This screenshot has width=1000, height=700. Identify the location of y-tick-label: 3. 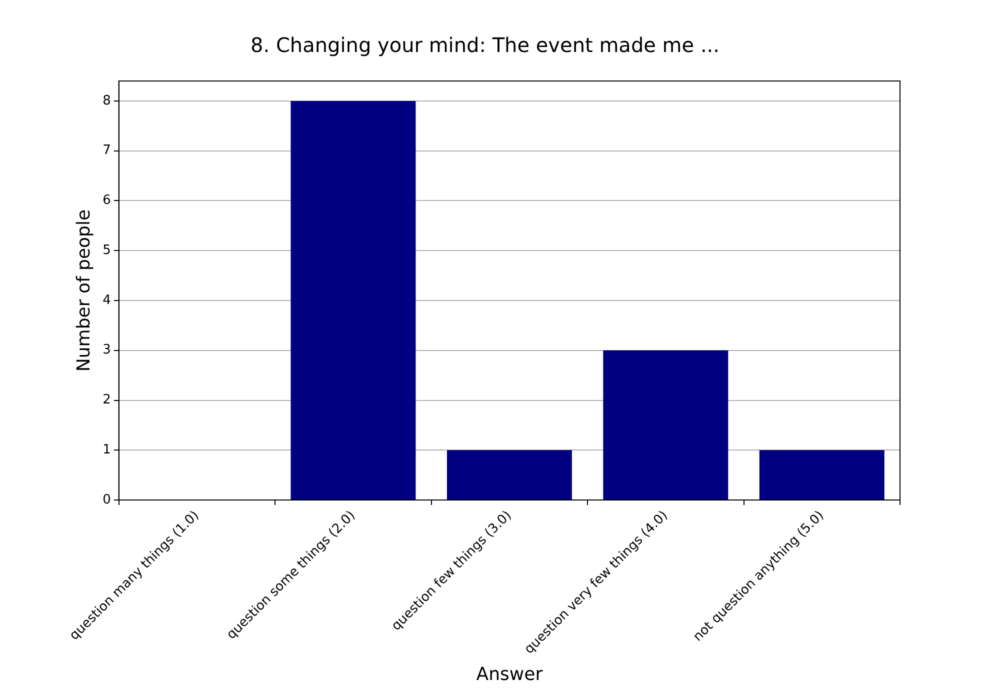
(106, 350).